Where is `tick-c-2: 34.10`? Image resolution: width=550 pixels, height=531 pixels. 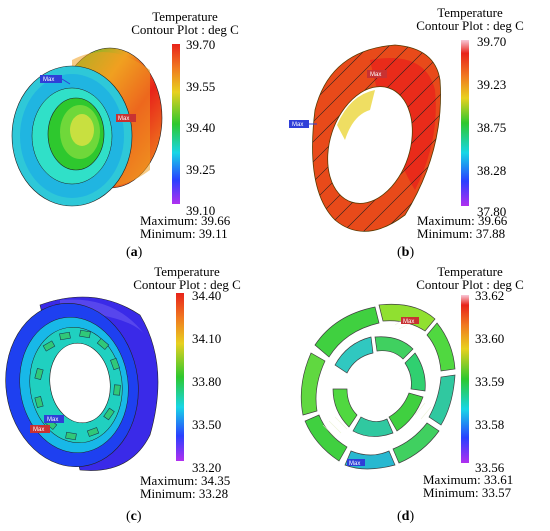
tick-c-2: 34.10 is located at coordinates (207, 338).